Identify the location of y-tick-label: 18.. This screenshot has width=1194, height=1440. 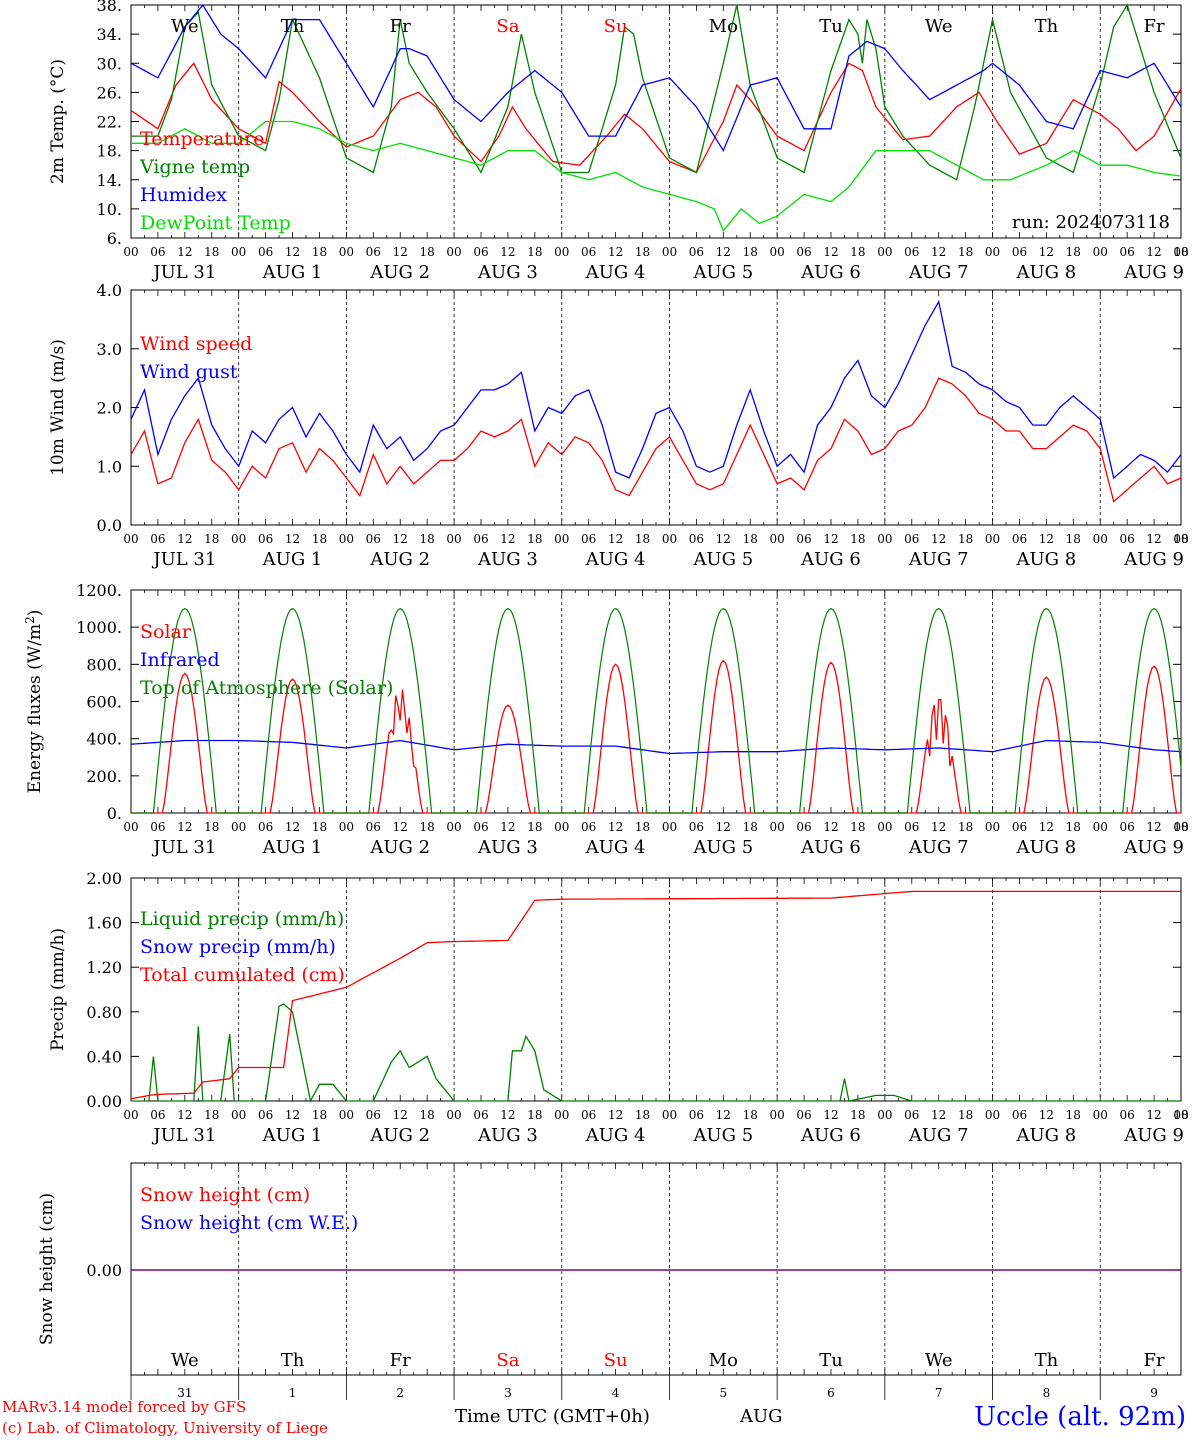
(109, 151).